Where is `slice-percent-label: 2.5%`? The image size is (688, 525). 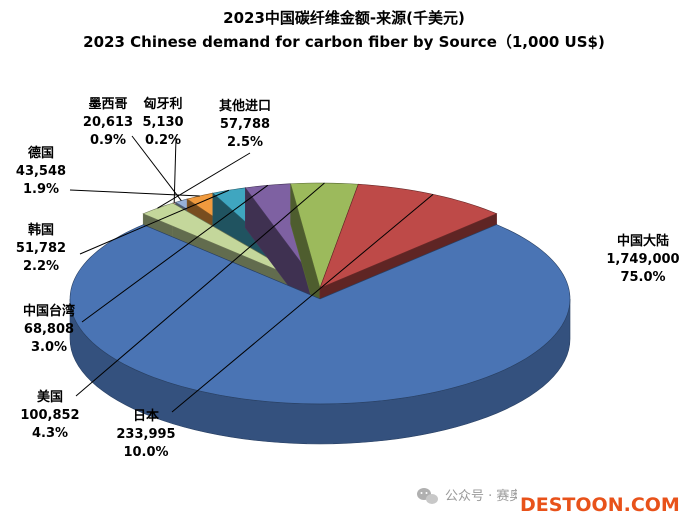
slice-percent-label: 2.5% is located at coordinates (245, 142).